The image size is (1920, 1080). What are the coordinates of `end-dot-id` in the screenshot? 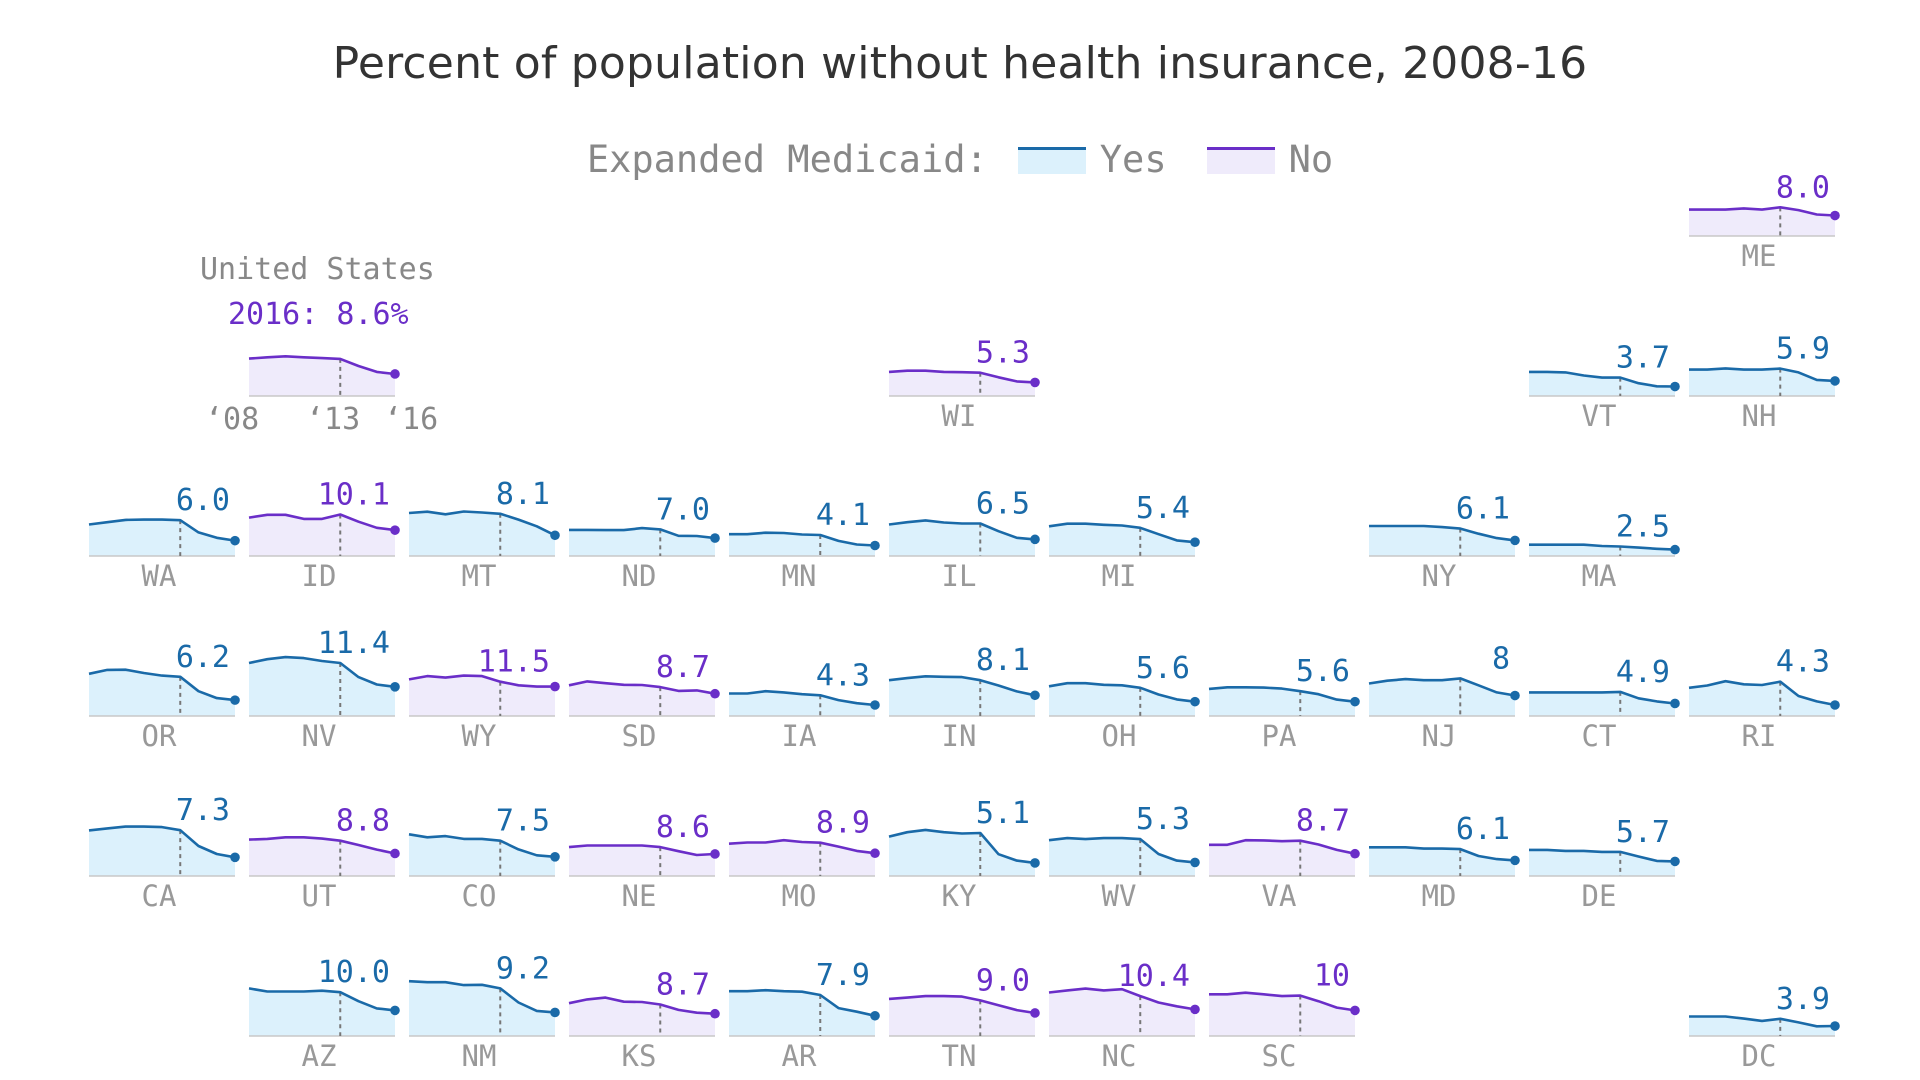 It's located at (395, 530).